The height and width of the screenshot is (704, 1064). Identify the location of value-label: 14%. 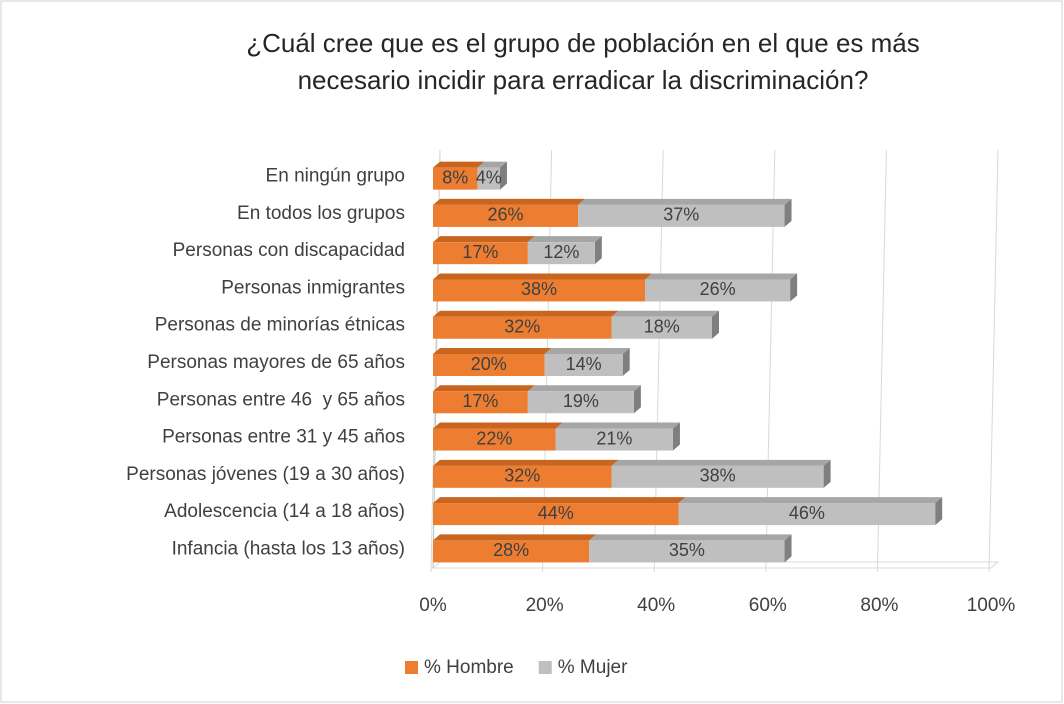
(584, 364).